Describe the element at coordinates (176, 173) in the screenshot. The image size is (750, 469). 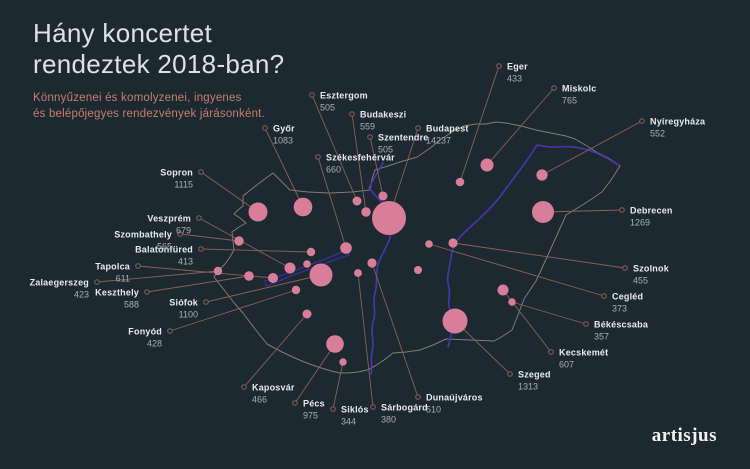
I see `city-label: Sopron` at that location.